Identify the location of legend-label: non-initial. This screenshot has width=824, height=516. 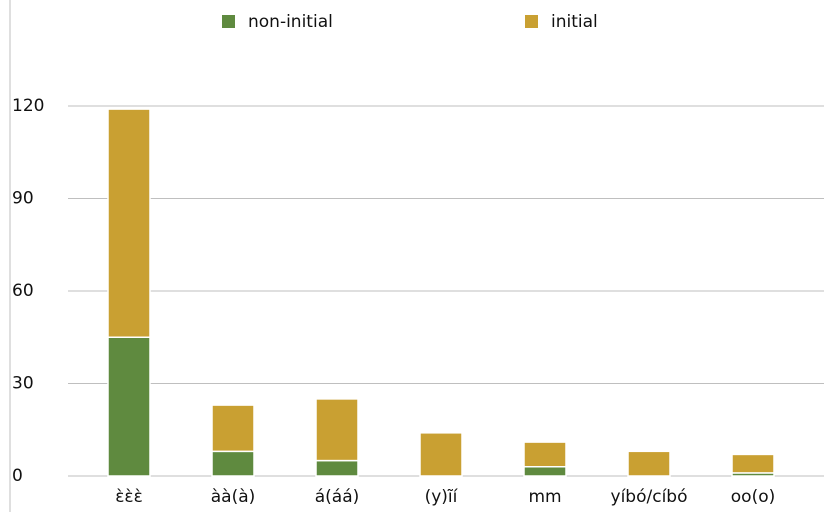
(290, 22).